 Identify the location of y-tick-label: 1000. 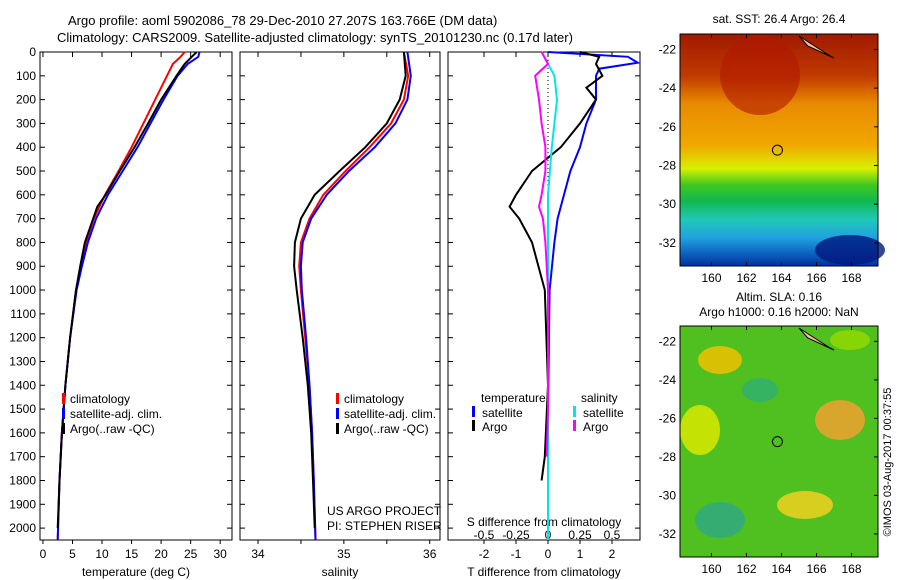
(22, 290).